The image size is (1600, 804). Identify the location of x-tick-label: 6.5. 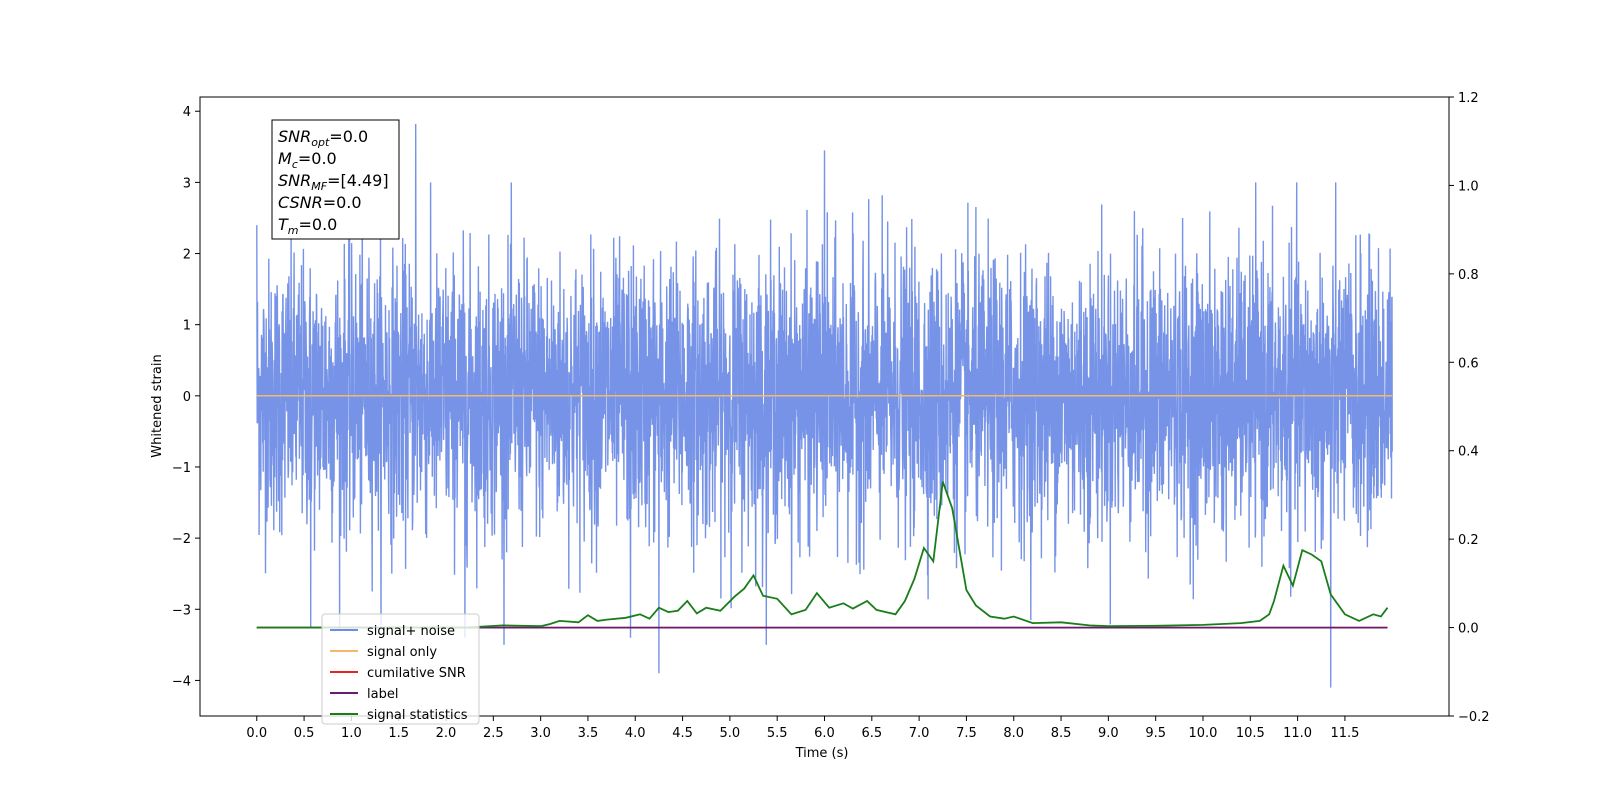
(871, 733).